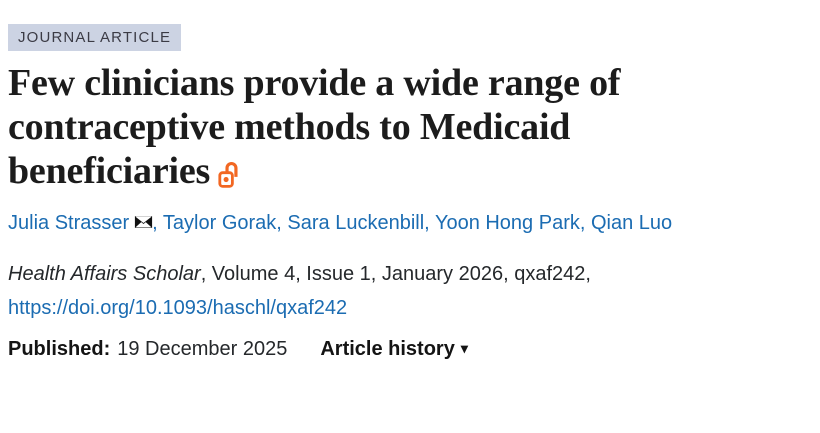 Image resolution: width=820 pixels, height=433 pixels. I want to click on envelope-icon, so click(143, 222).